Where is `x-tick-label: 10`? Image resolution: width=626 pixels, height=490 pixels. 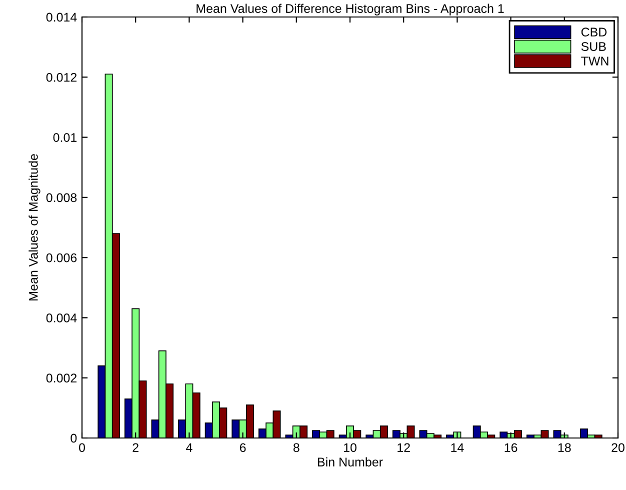 x-tick-label: 10 is located at coordinates (350, 447).